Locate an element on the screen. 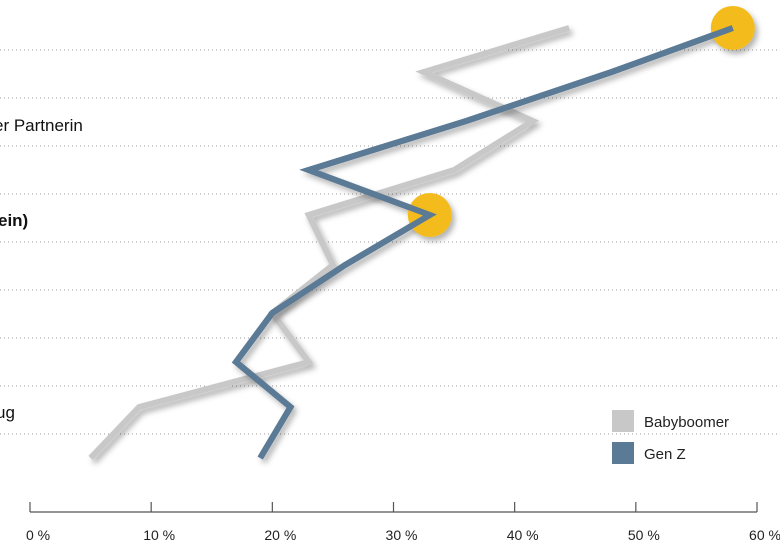 The height and width of the screenshot is (547, 780). x-tick-label: 30 % is located at coordinates (402, 535).